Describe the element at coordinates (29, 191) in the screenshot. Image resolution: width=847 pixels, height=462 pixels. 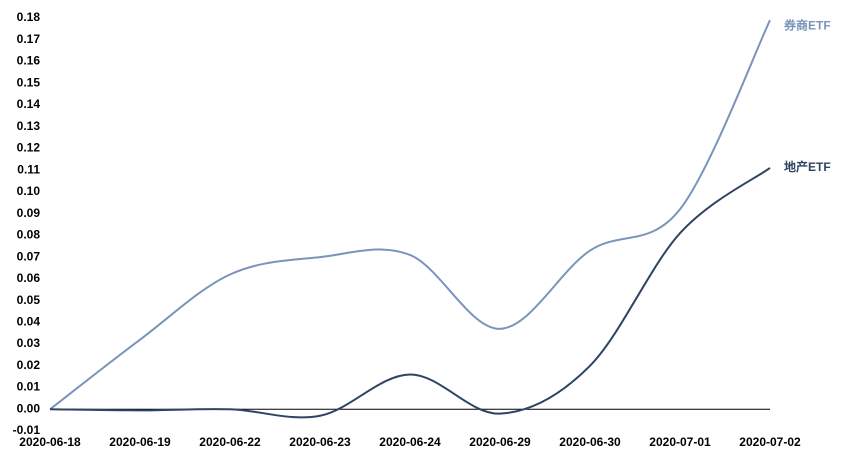
I see `y-tick-label: 0.10` at that location.